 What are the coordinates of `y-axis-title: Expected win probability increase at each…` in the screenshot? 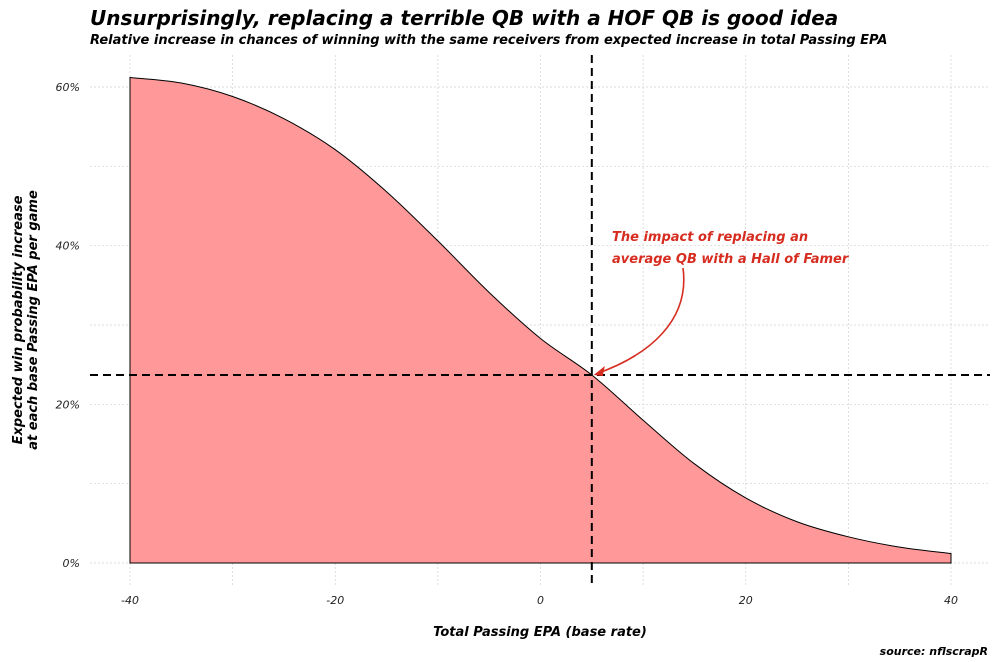 It's located at (26, 320).